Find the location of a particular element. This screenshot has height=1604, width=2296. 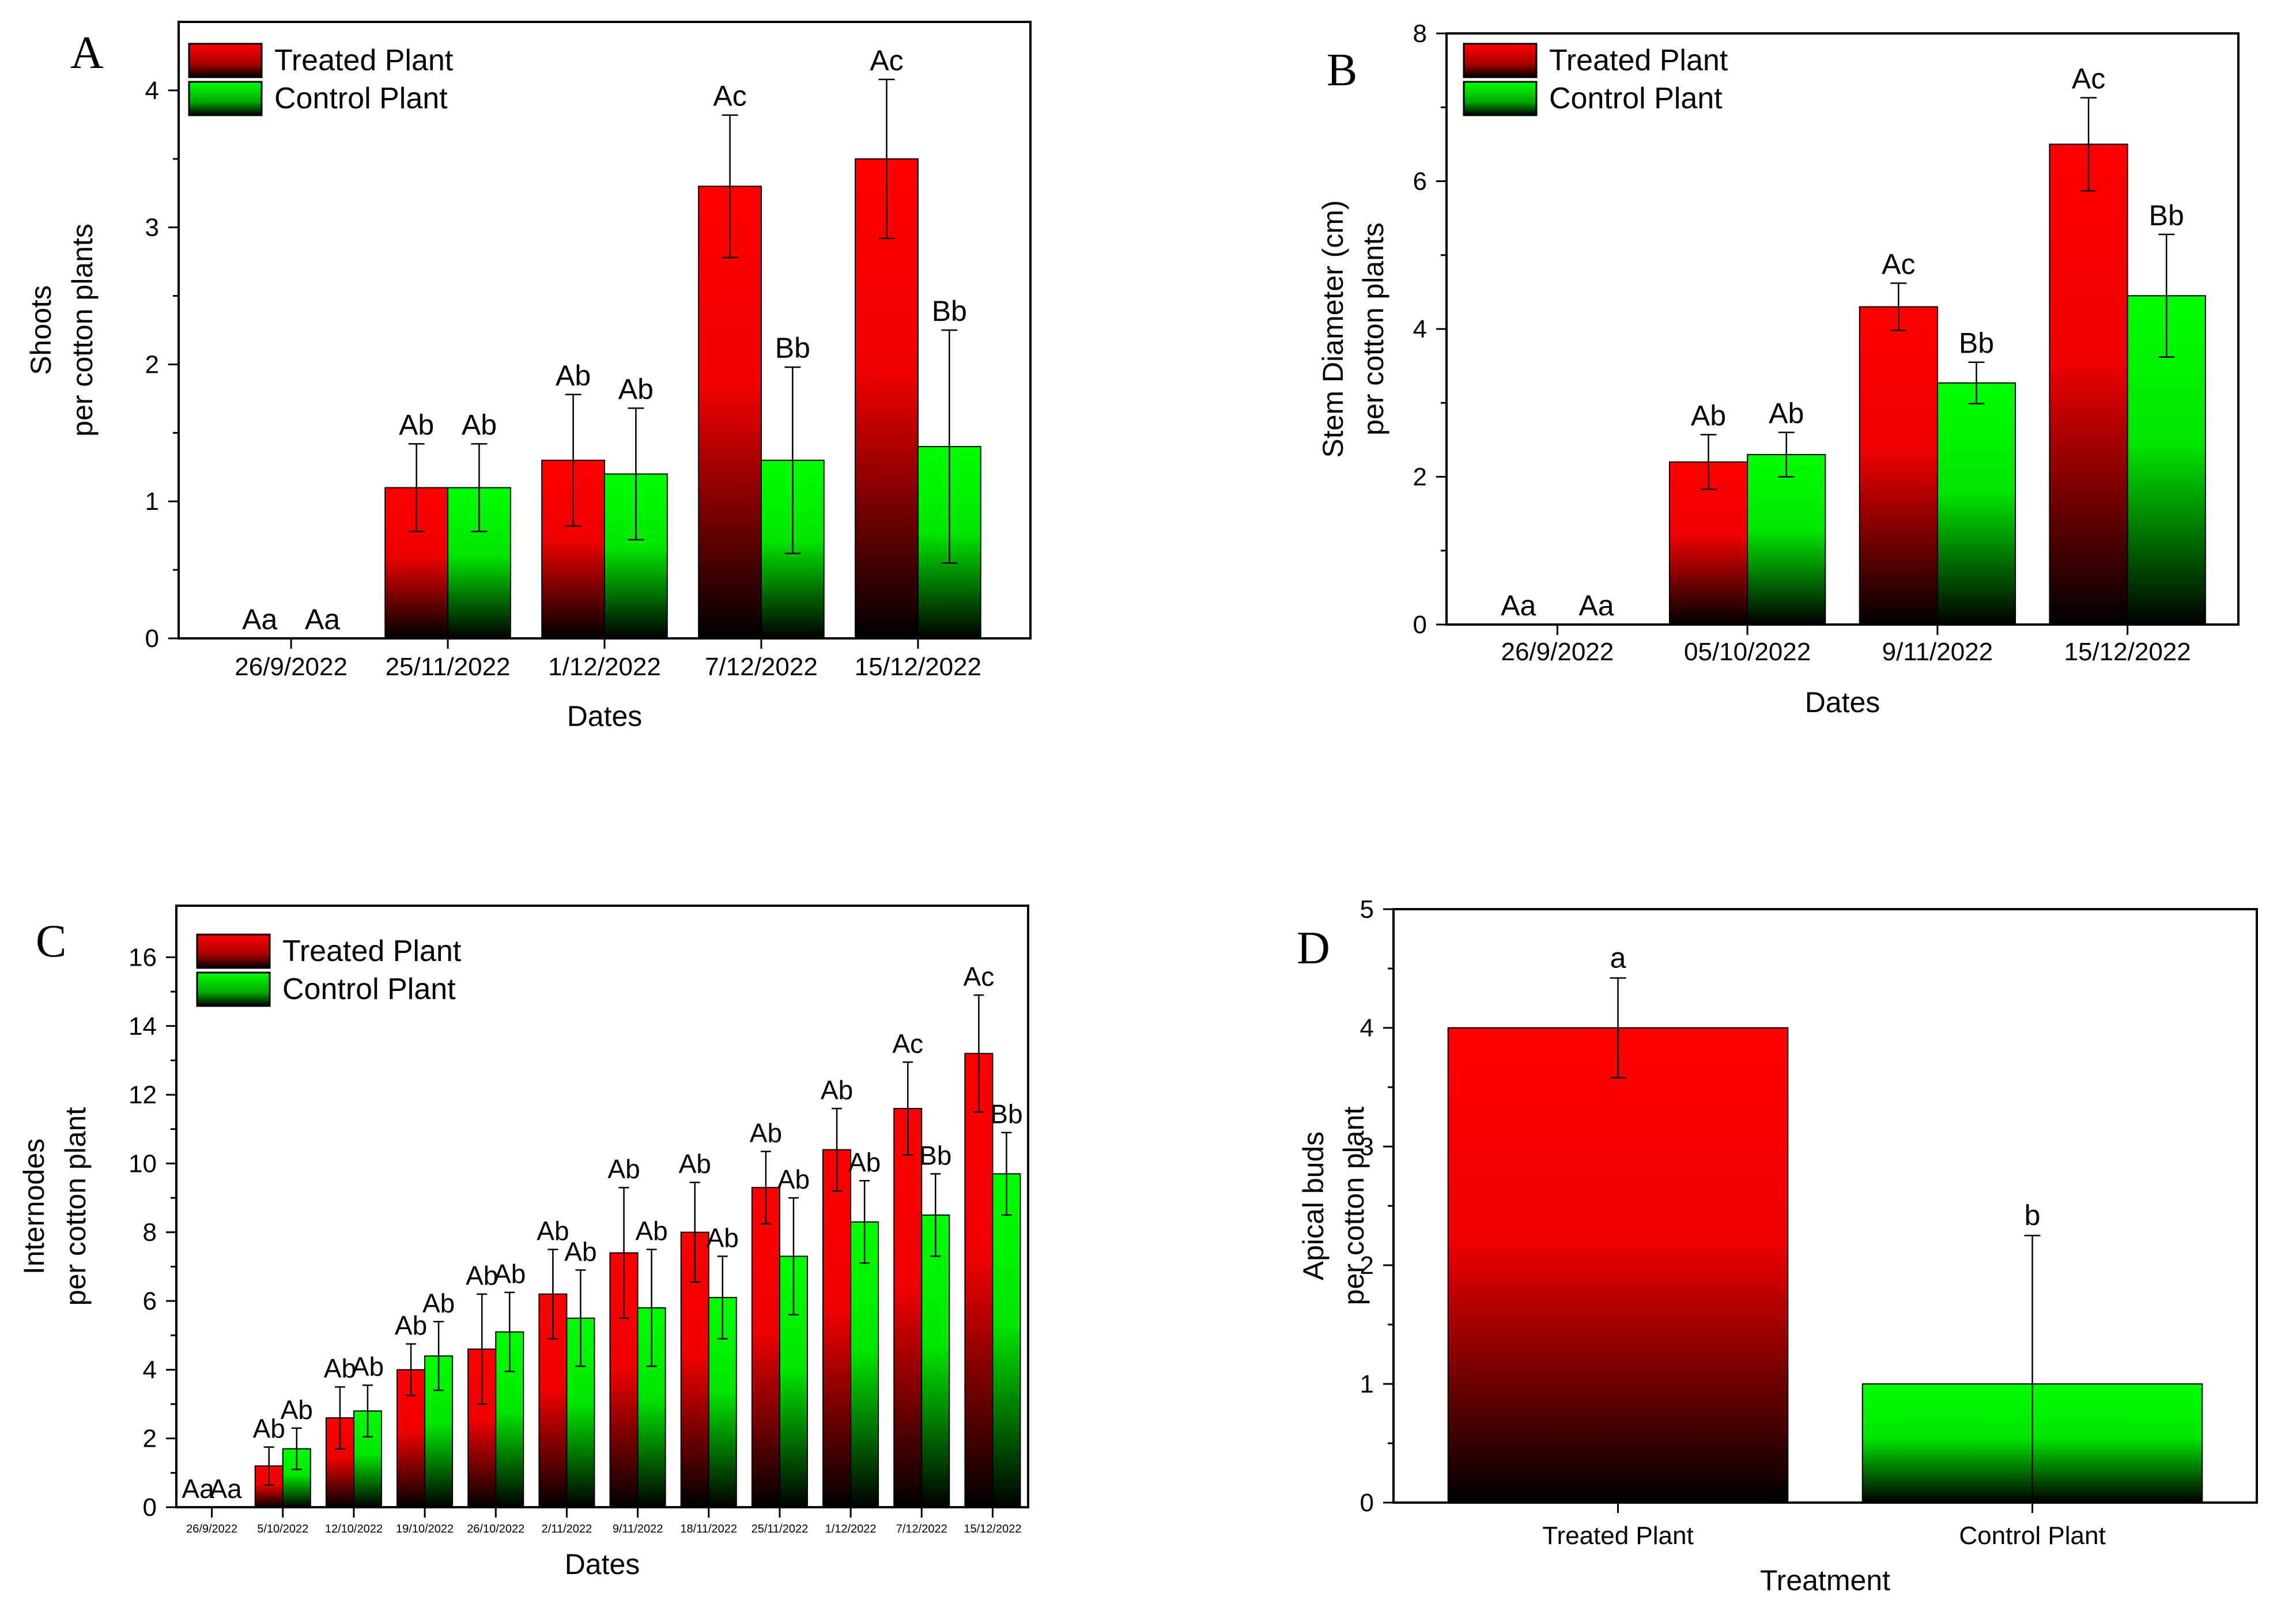

y-axis-title: Internodes is located at coordinates (34, 1206).